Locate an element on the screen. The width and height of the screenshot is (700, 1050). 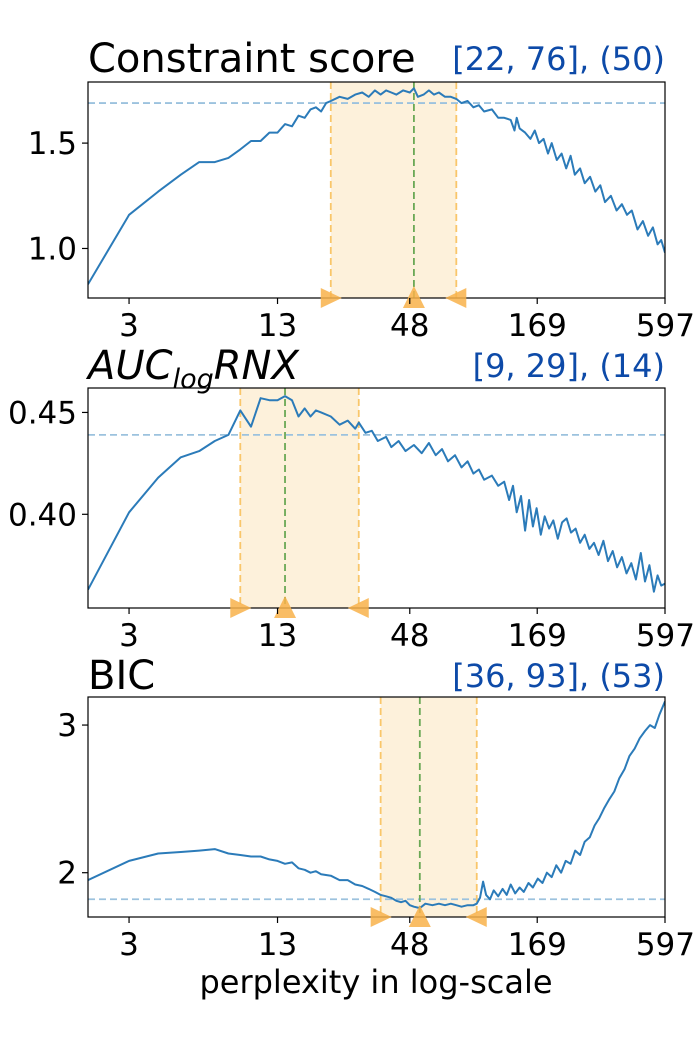
y-tick-label: 1.0 is located at coordinates (52, 249).